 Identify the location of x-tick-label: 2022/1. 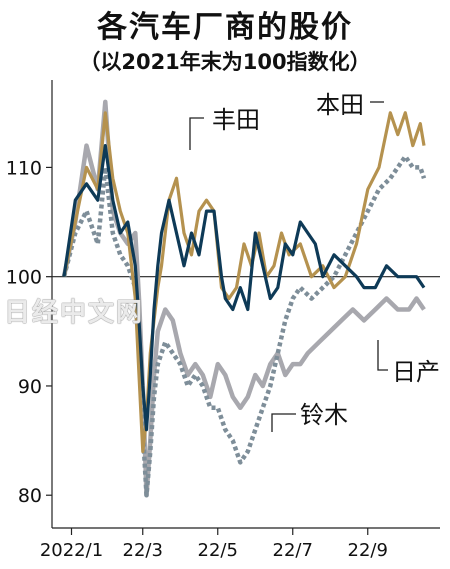
(71, 550).